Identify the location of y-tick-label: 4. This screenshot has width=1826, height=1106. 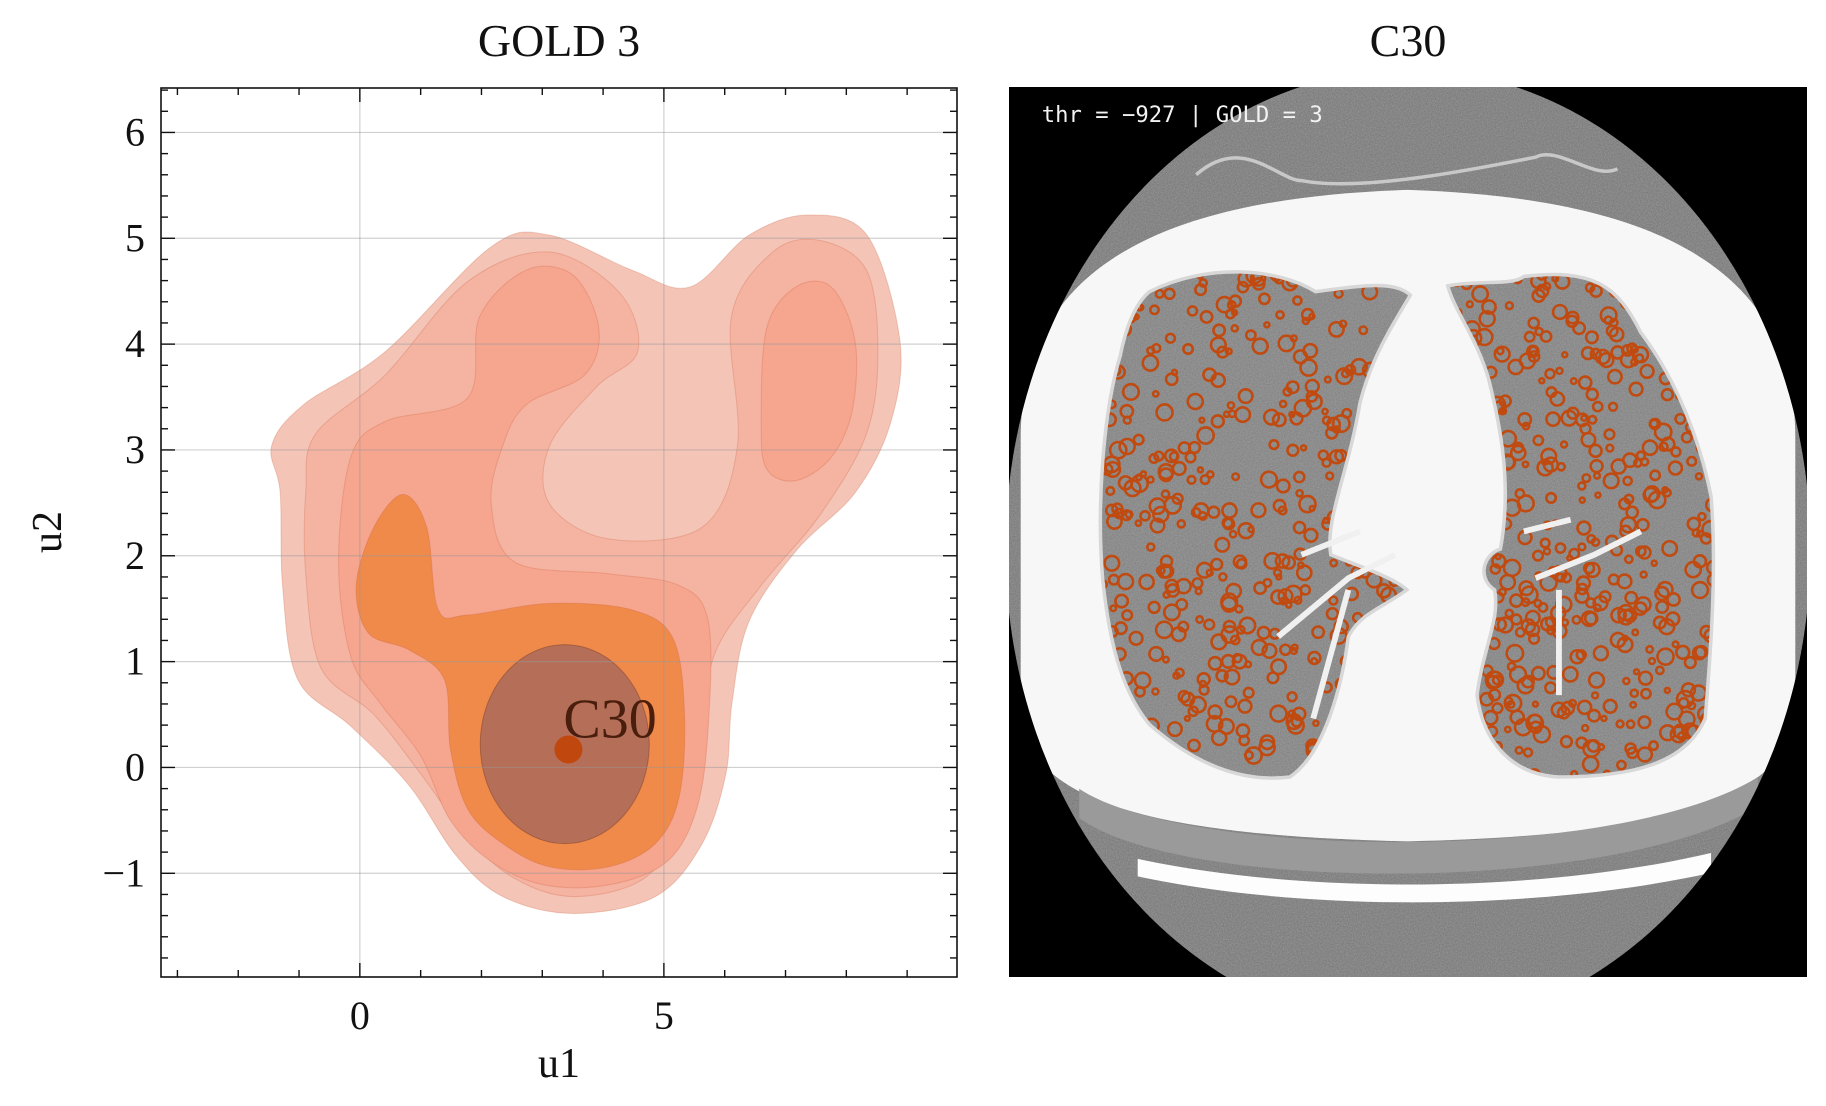
(135, 343).